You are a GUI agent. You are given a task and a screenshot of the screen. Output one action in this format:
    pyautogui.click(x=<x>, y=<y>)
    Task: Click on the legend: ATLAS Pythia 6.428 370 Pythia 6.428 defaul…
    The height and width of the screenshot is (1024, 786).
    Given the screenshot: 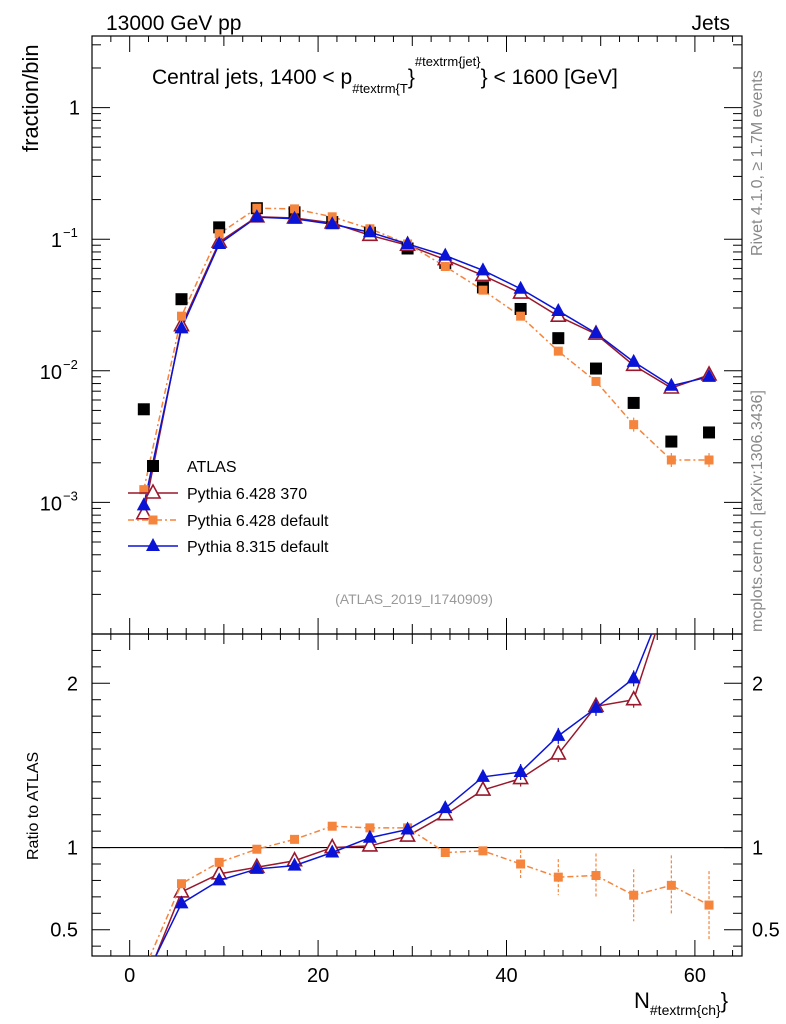 What is the action you would take?
    pyautogui.click(x=228, y=507)
    